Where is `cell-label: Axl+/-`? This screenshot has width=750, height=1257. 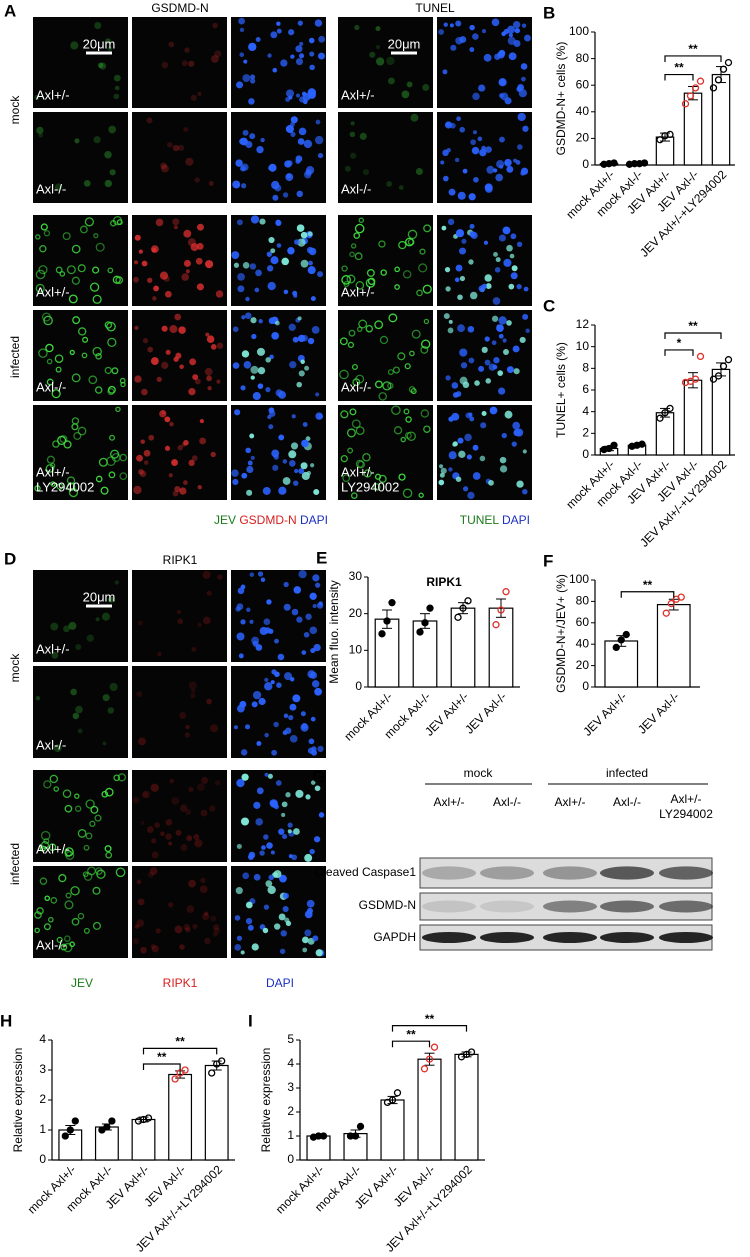
cell-label: Axl+/- is located at coordinates (358, 291).